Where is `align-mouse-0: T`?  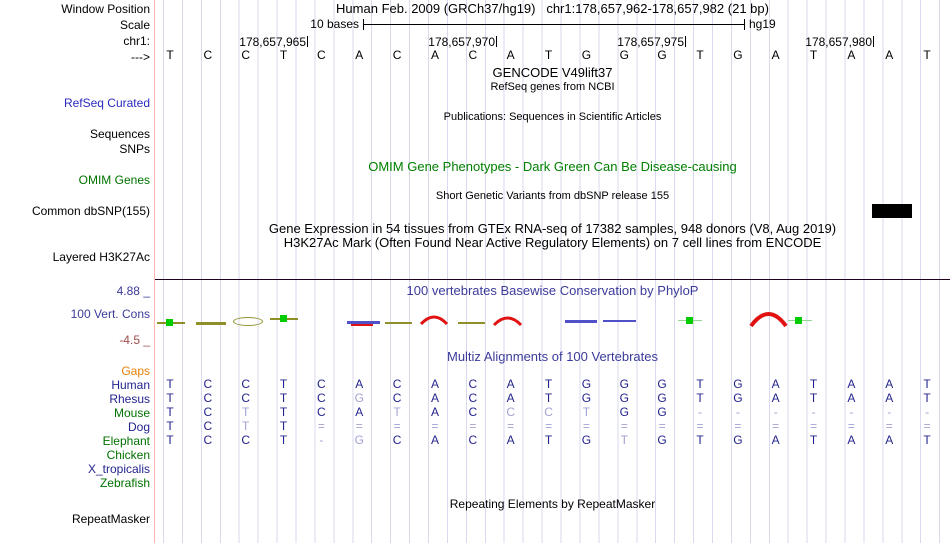 align-mouse-0: T is located at coordinates (170, 412).